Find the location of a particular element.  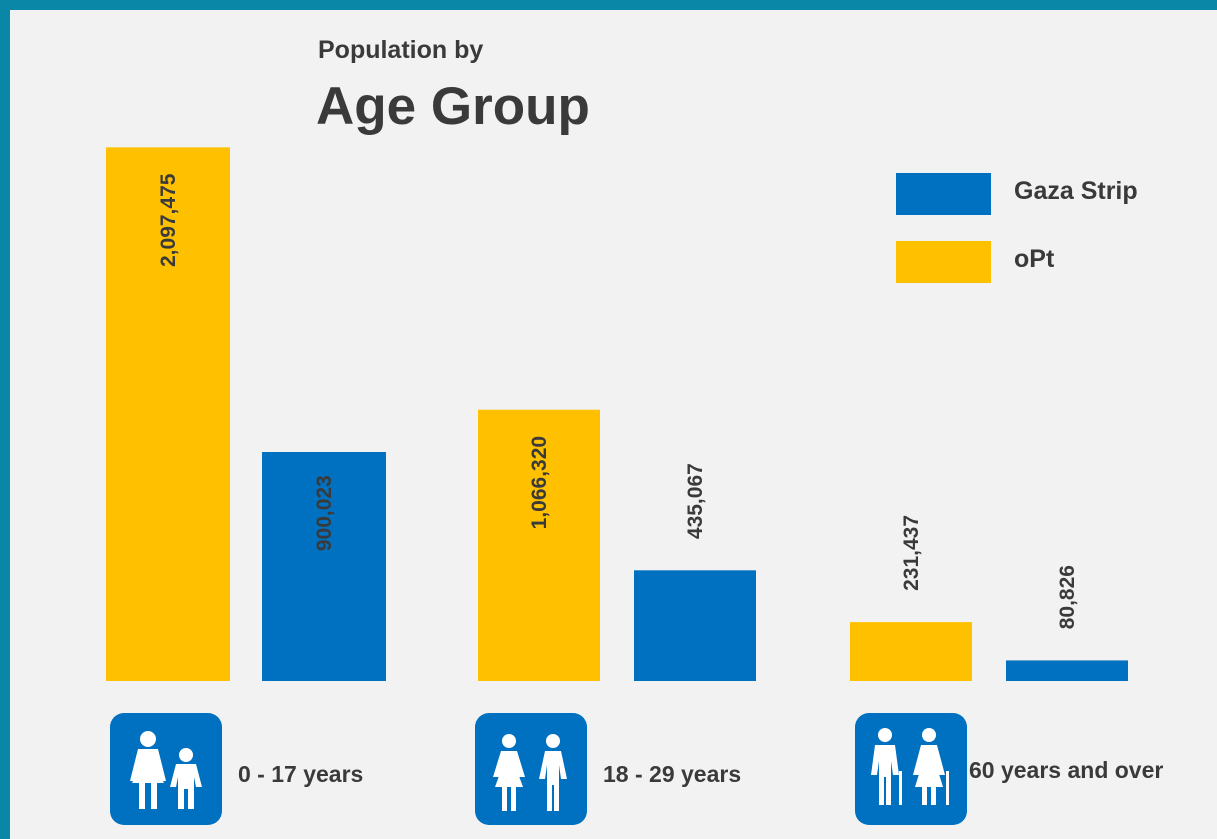

data-label-opt-0: 2,097,475 is located at coordinates (168, 220).